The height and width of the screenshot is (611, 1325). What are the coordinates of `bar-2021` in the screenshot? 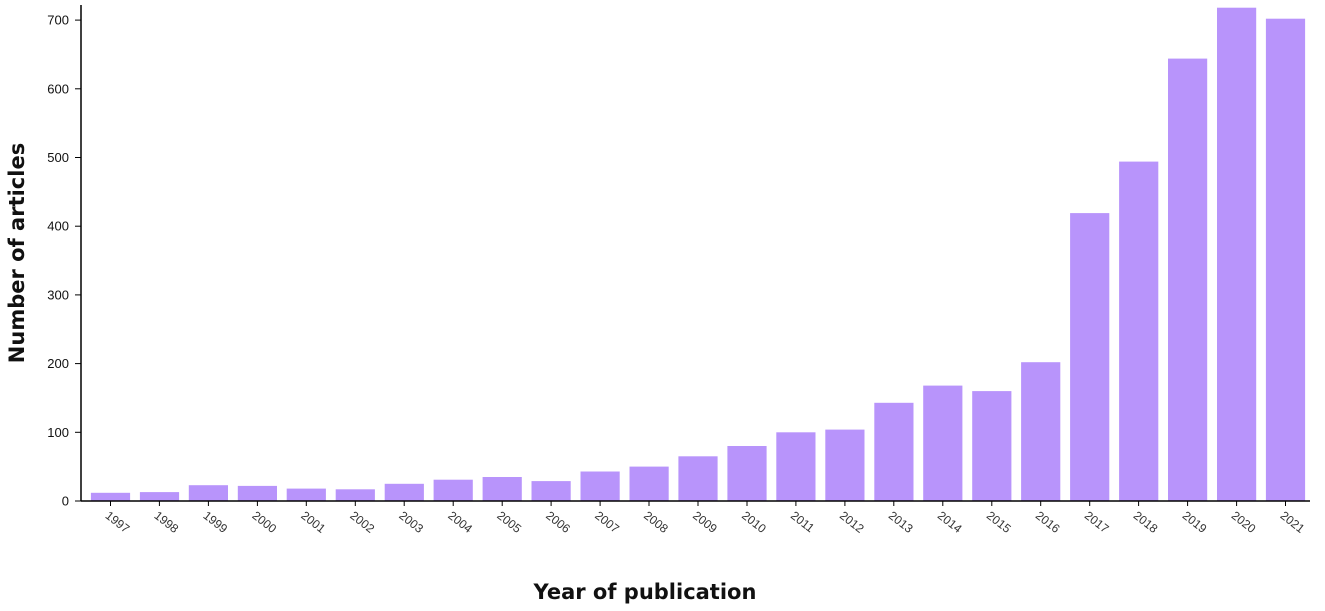 It's located at (1285, 259).